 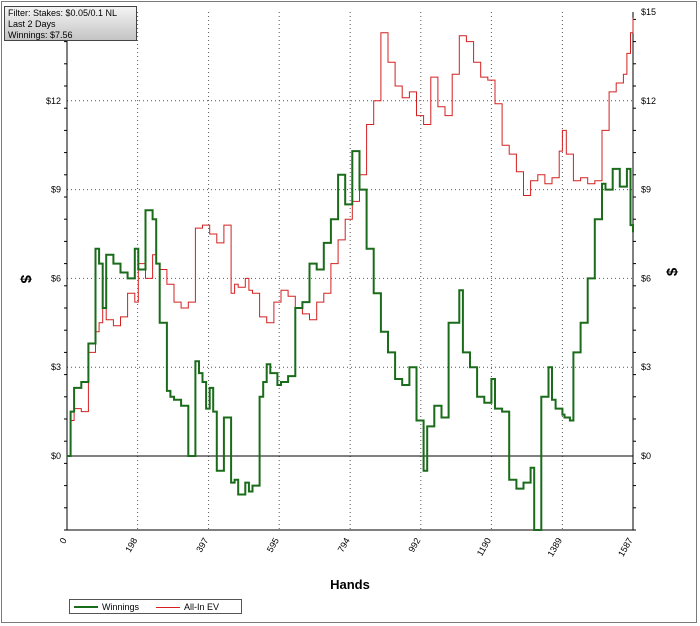 I want to click on x-tick-label: 1587, so click(x=625, y=547).